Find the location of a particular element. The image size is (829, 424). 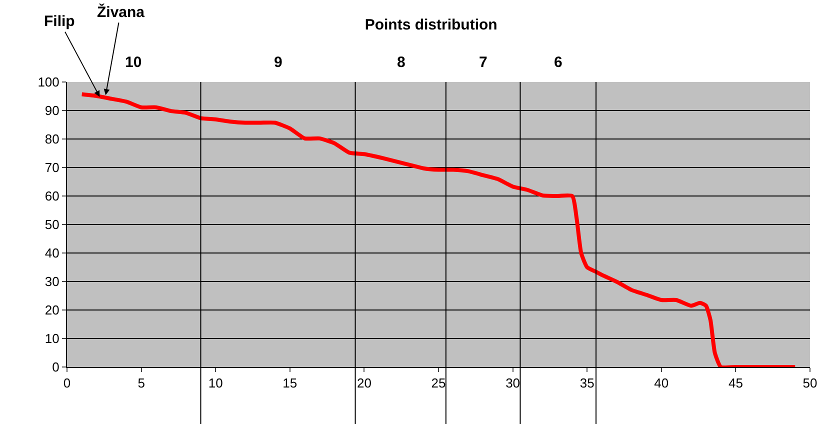

annotation: Filip is located at coordinates (59, 21).